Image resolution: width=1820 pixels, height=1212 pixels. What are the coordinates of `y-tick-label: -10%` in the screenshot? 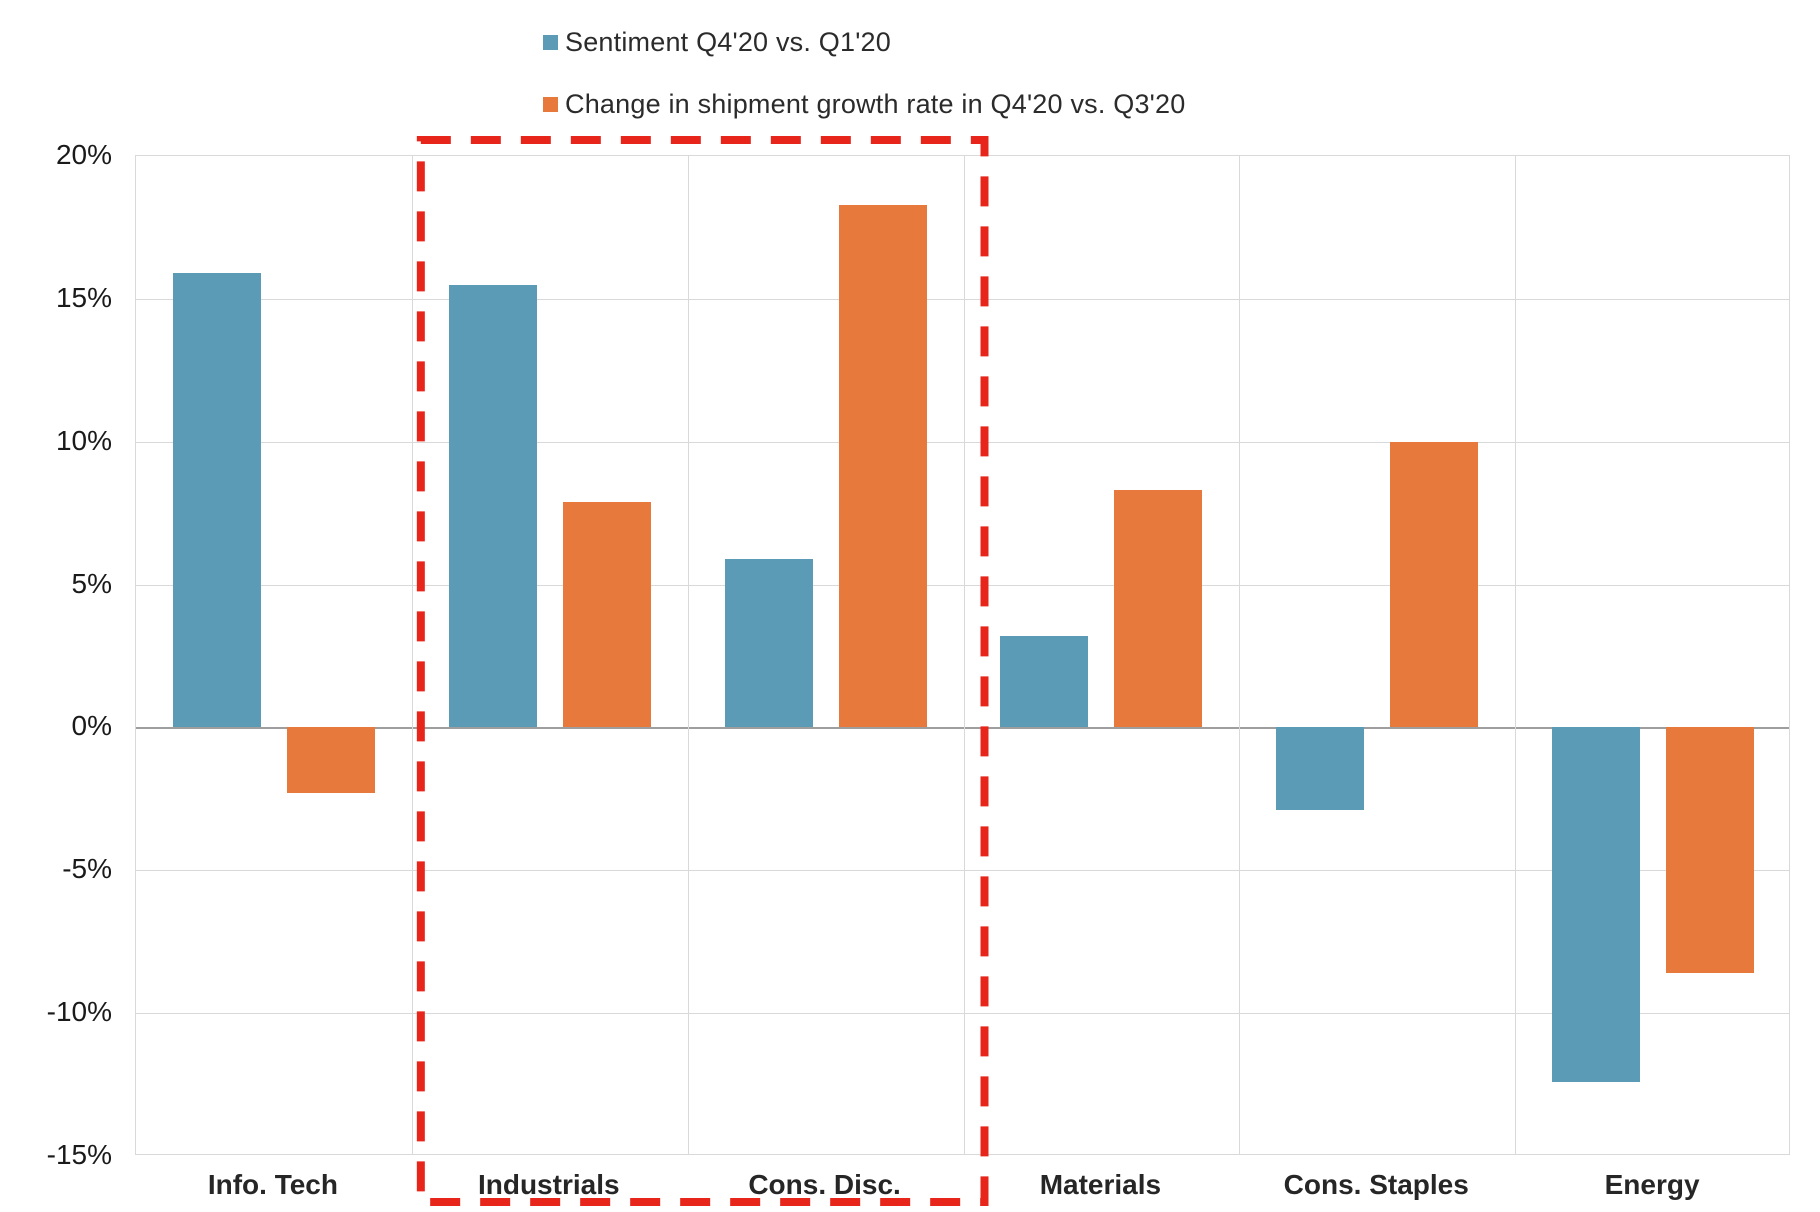 It's located at (79, 1012).